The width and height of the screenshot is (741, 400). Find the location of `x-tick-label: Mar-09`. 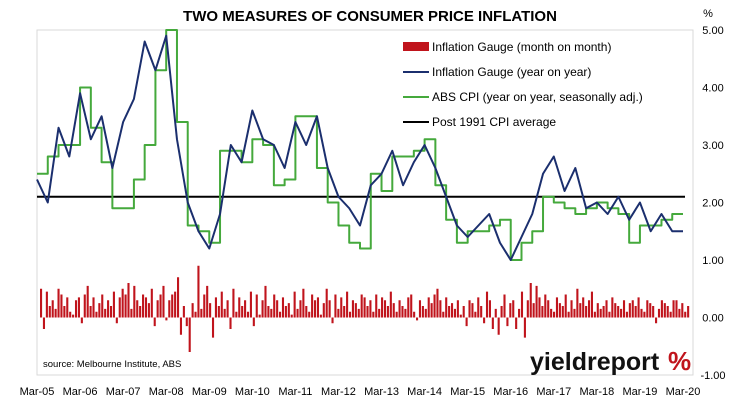

x-tick-label: Mar-09 is located at coordinates (209, 392).